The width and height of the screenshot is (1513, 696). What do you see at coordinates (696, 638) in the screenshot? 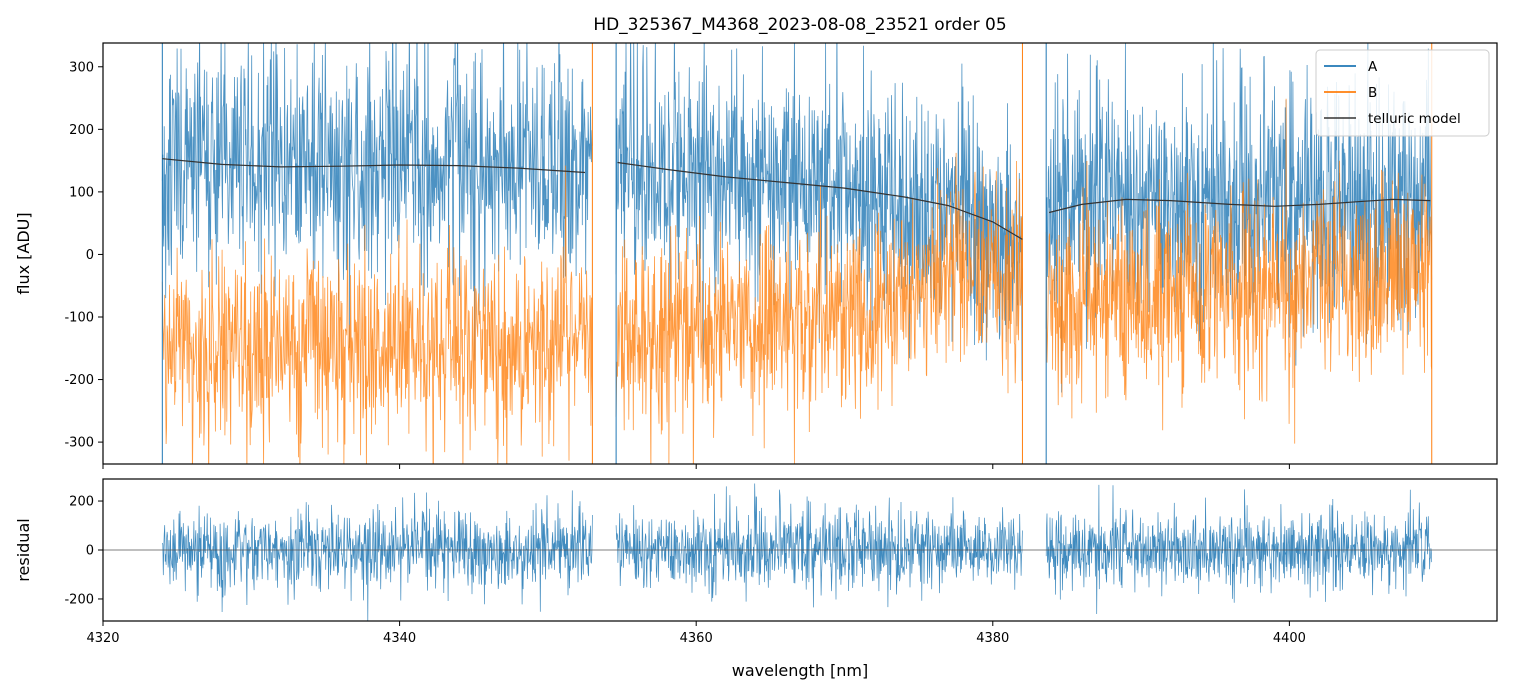
I see `x-tick-label: 4360` at bounding box center [696, 638].